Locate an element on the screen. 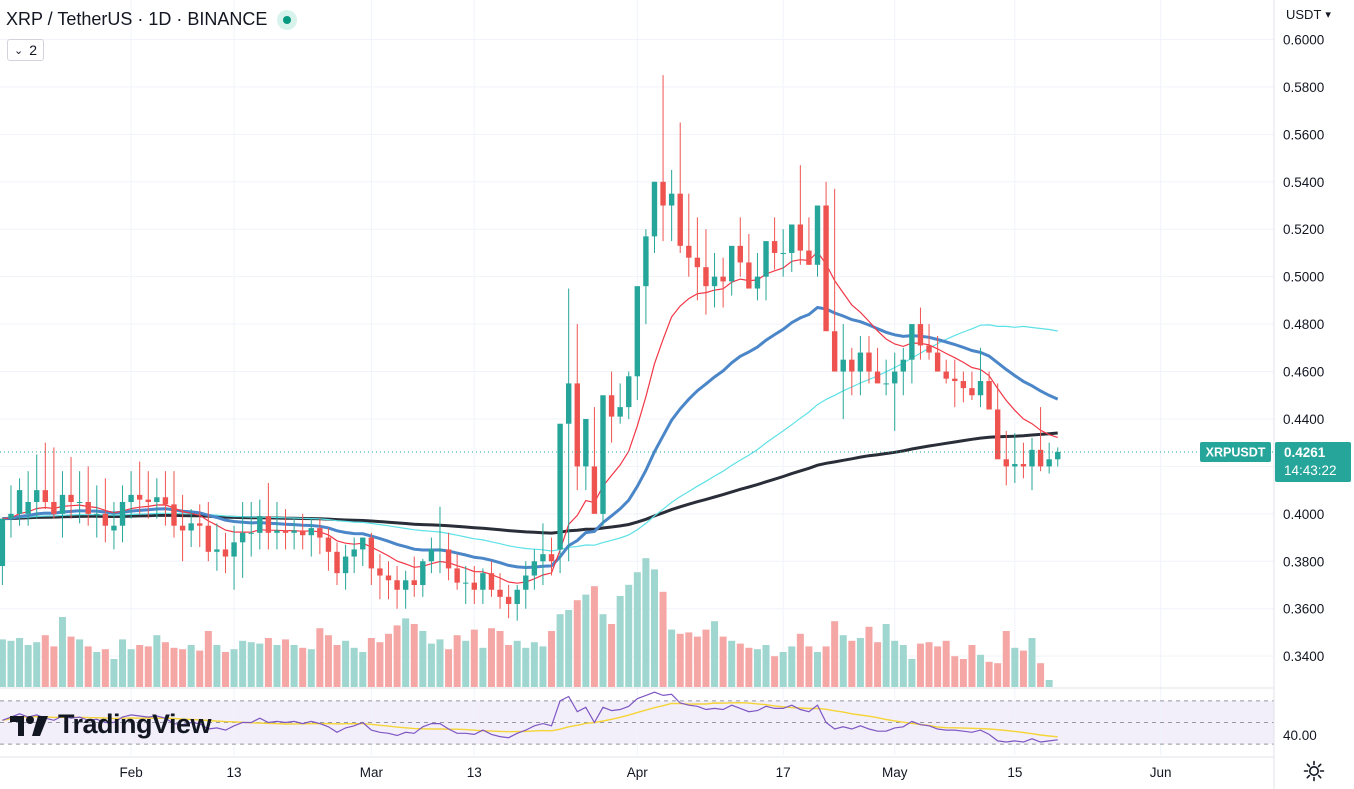  tradingview-logo: TradingView is located at coordinates (110, 724).